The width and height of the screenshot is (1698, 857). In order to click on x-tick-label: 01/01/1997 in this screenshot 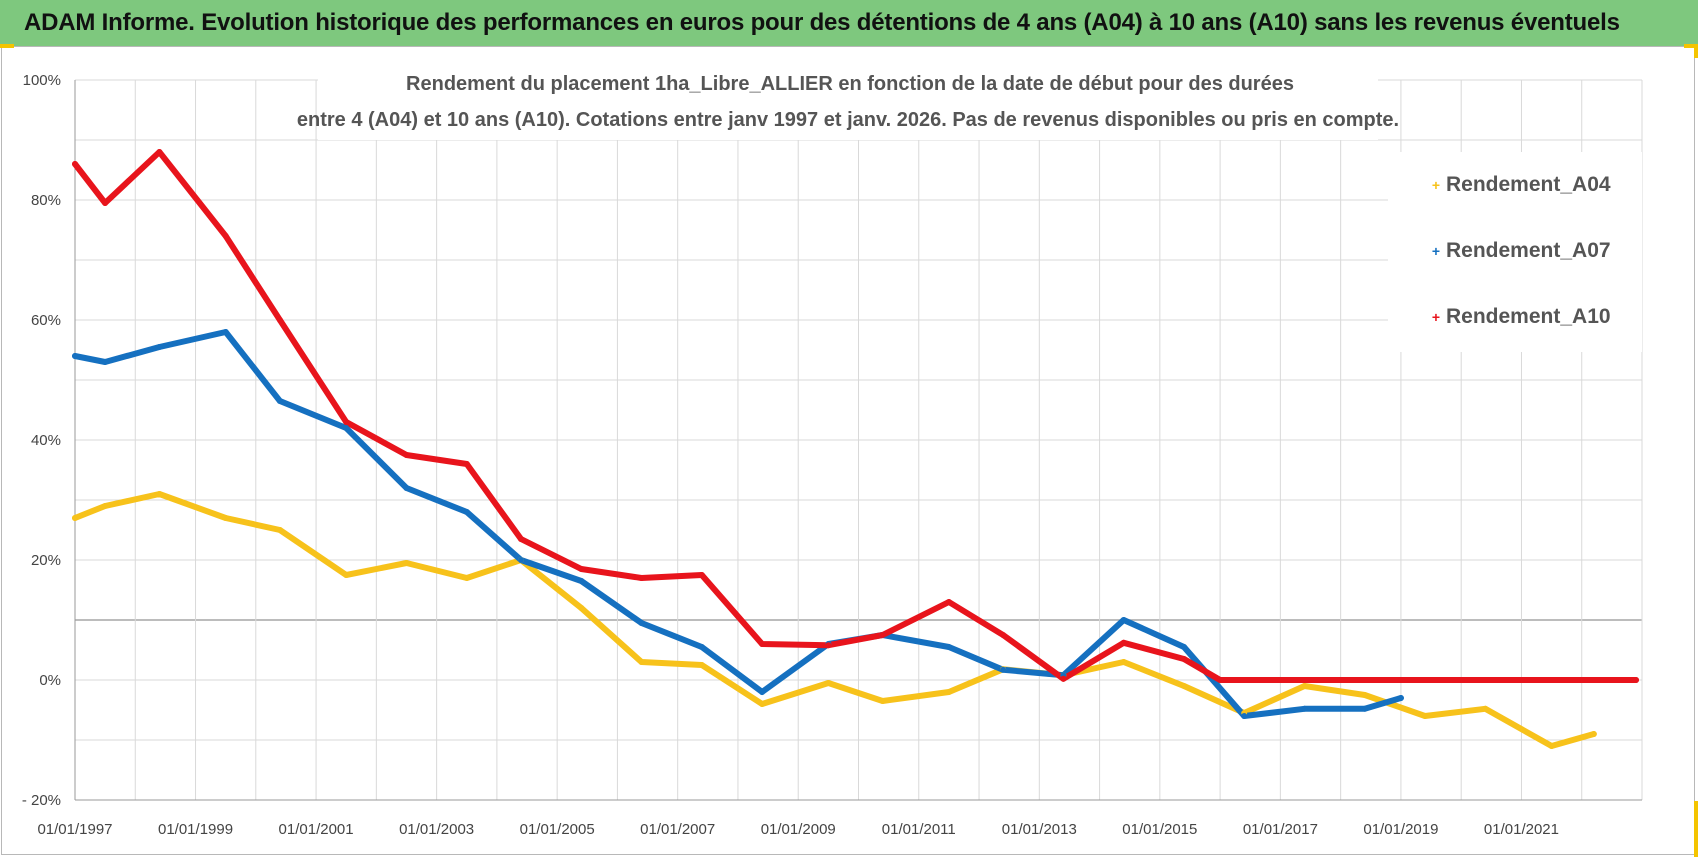, I will do `click(74, 829)`.